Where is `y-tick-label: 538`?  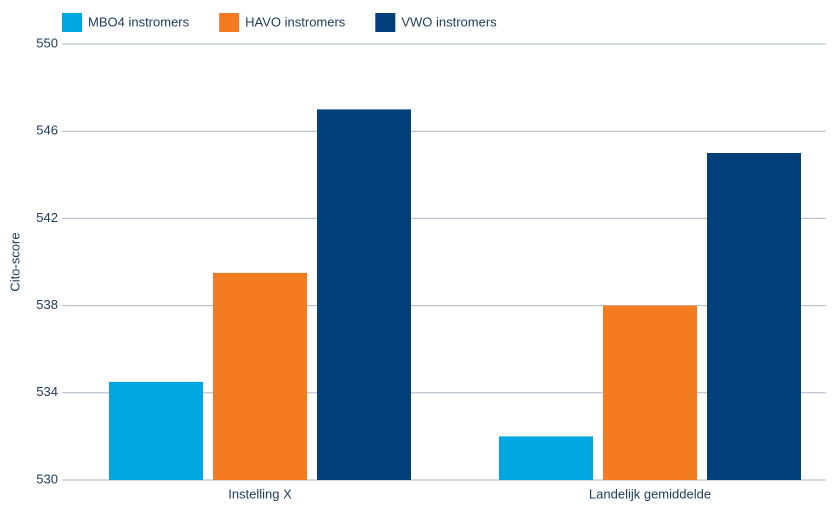 y-tick-label: 538 is located at coordinates (47, 304).